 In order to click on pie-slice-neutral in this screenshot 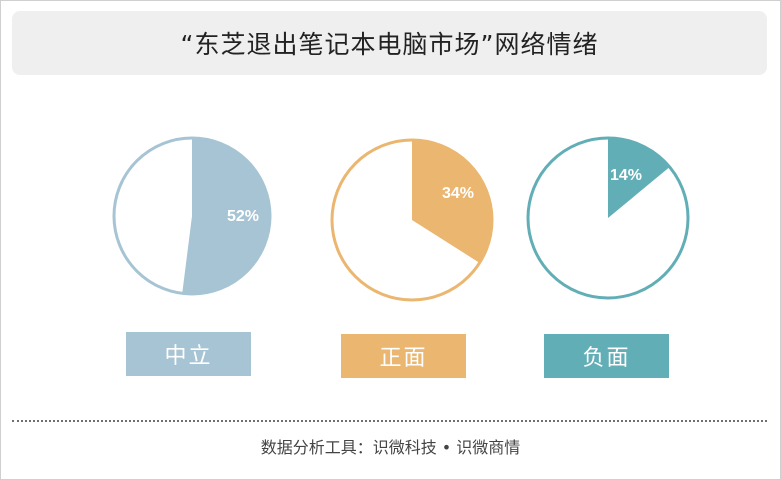, I will do `click(226, 215)`.